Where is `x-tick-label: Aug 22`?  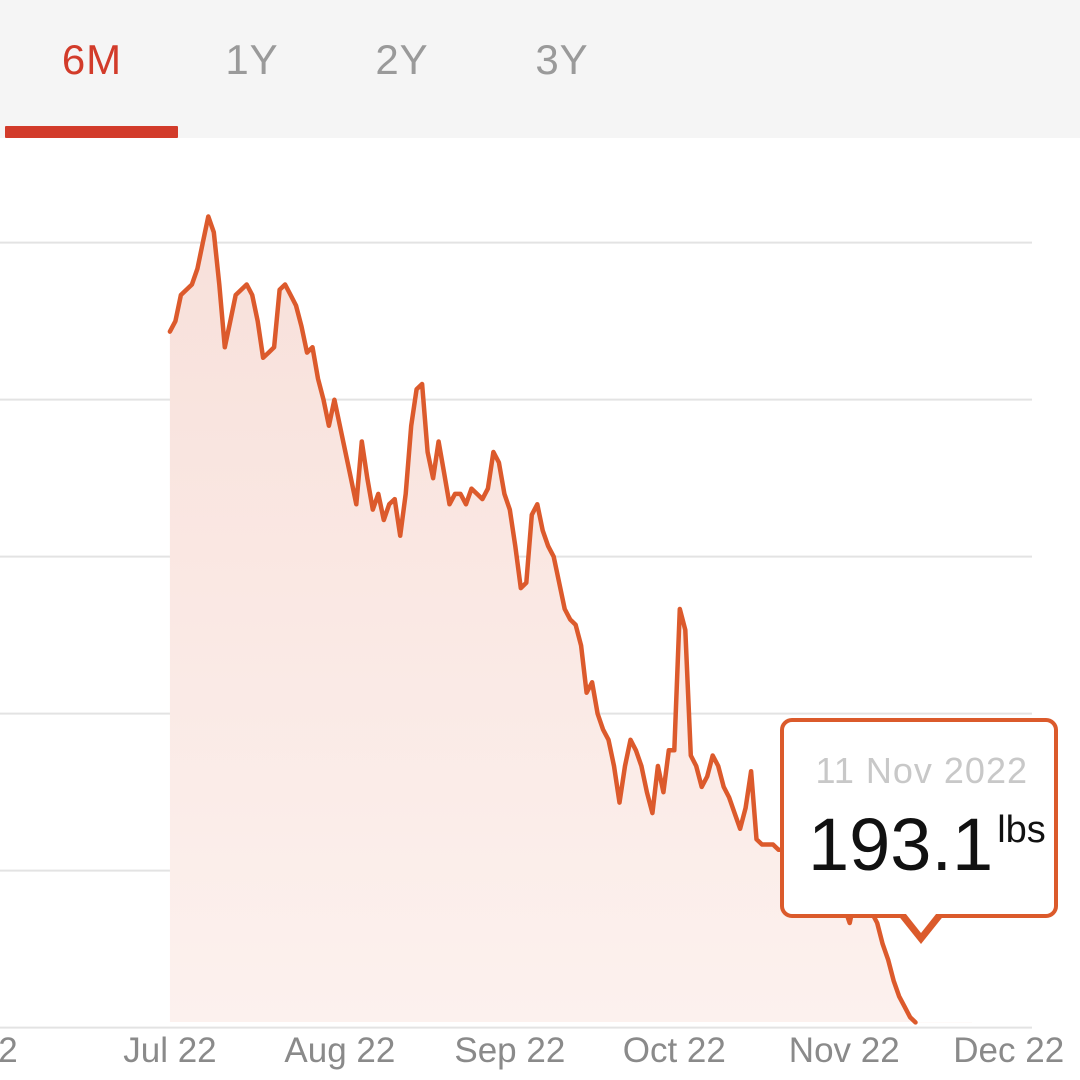
x-tick-label: Aug 22 is located at coordinates (339, 1050).